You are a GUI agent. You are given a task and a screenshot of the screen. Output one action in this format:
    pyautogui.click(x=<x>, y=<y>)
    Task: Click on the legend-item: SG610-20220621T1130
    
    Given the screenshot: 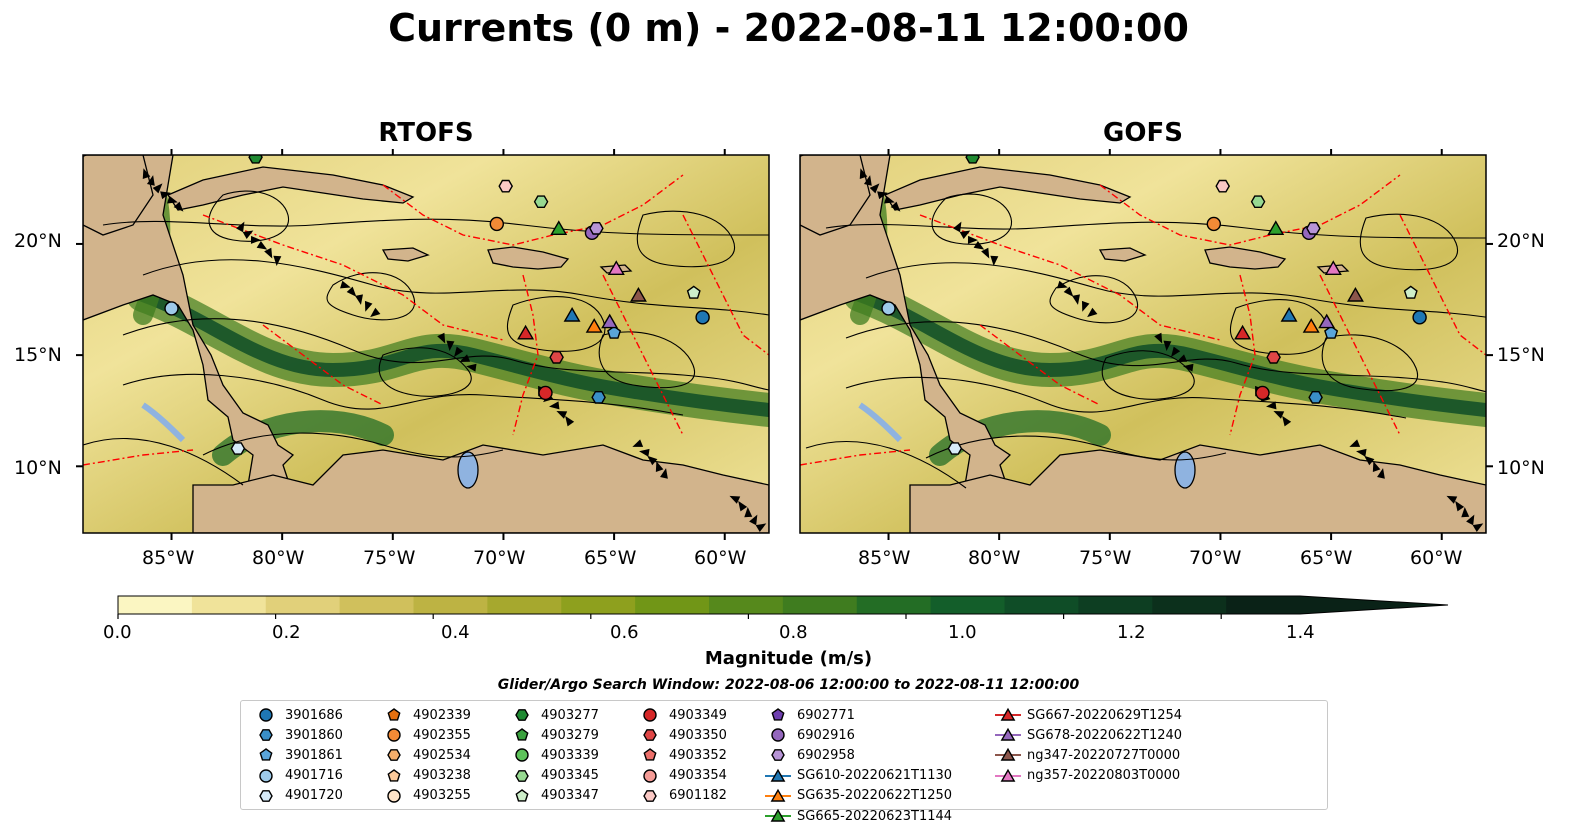 What is the action you would take?
    pyautogui.click(x=858, y=776)
    